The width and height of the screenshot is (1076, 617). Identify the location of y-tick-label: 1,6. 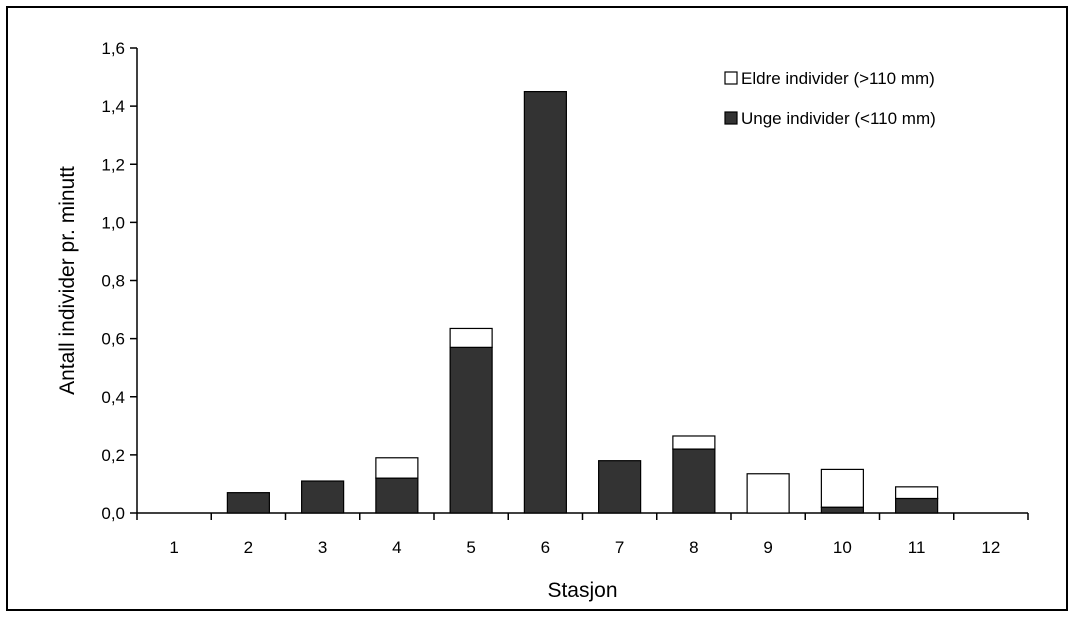
(113, 48).